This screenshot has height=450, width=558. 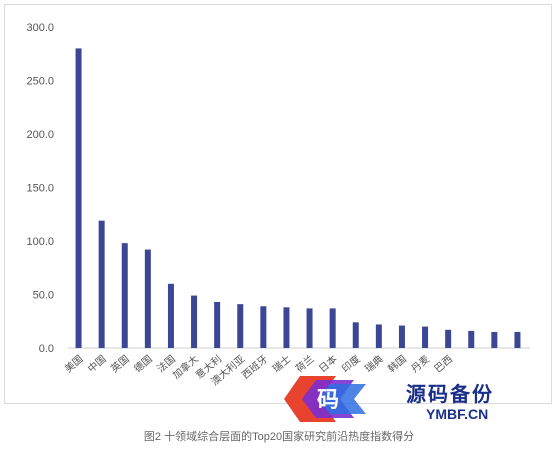 I want to click on watermark-logo: 码, so click(x=325, y=399).